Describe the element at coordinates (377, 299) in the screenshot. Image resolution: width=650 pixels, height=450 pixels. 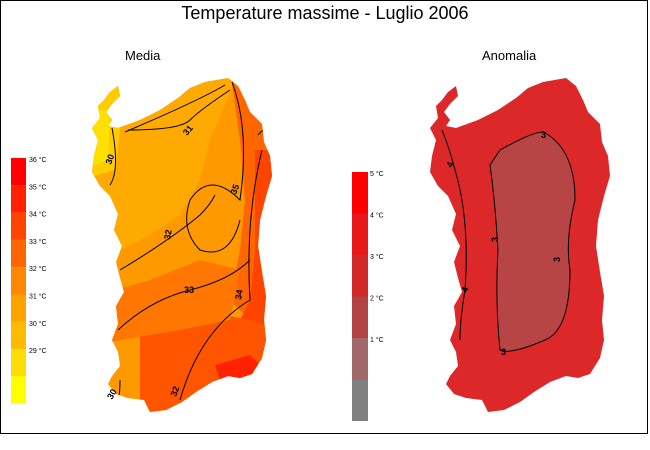
I see `legend-label: 2 °C` at that location.